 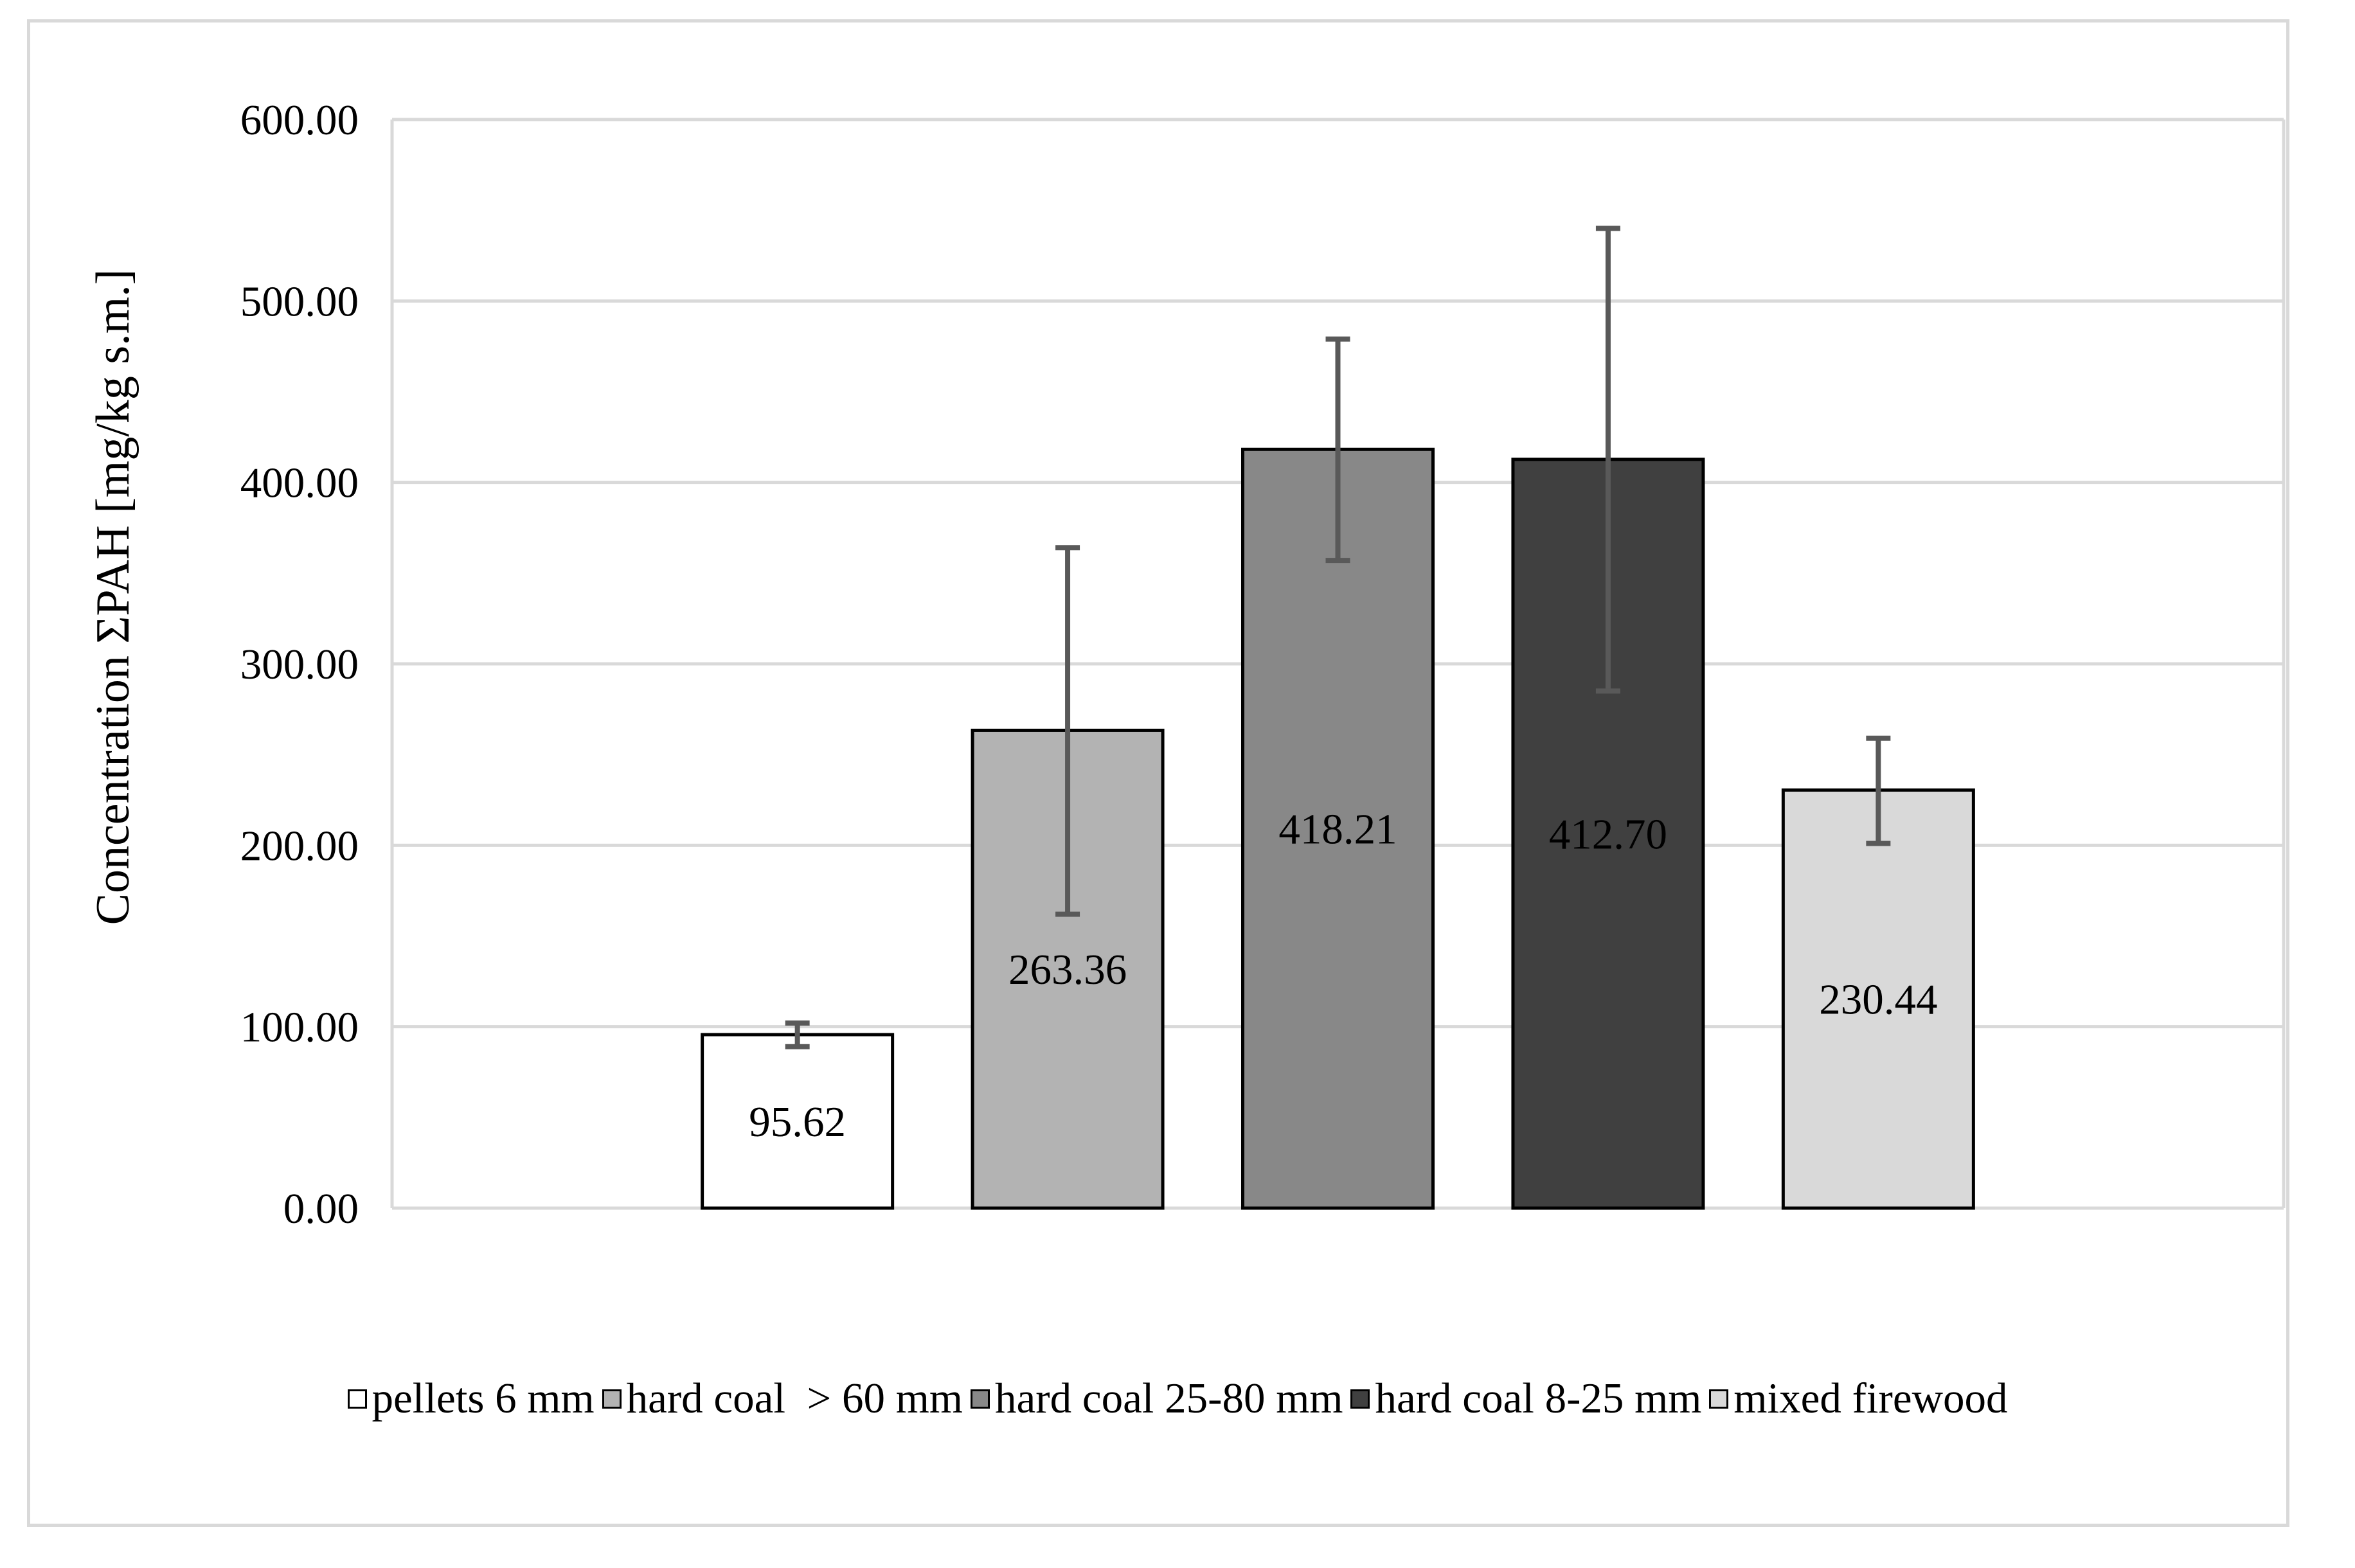 I want to click on y-tick-label: 0.00, so click(x=321, y=1209).